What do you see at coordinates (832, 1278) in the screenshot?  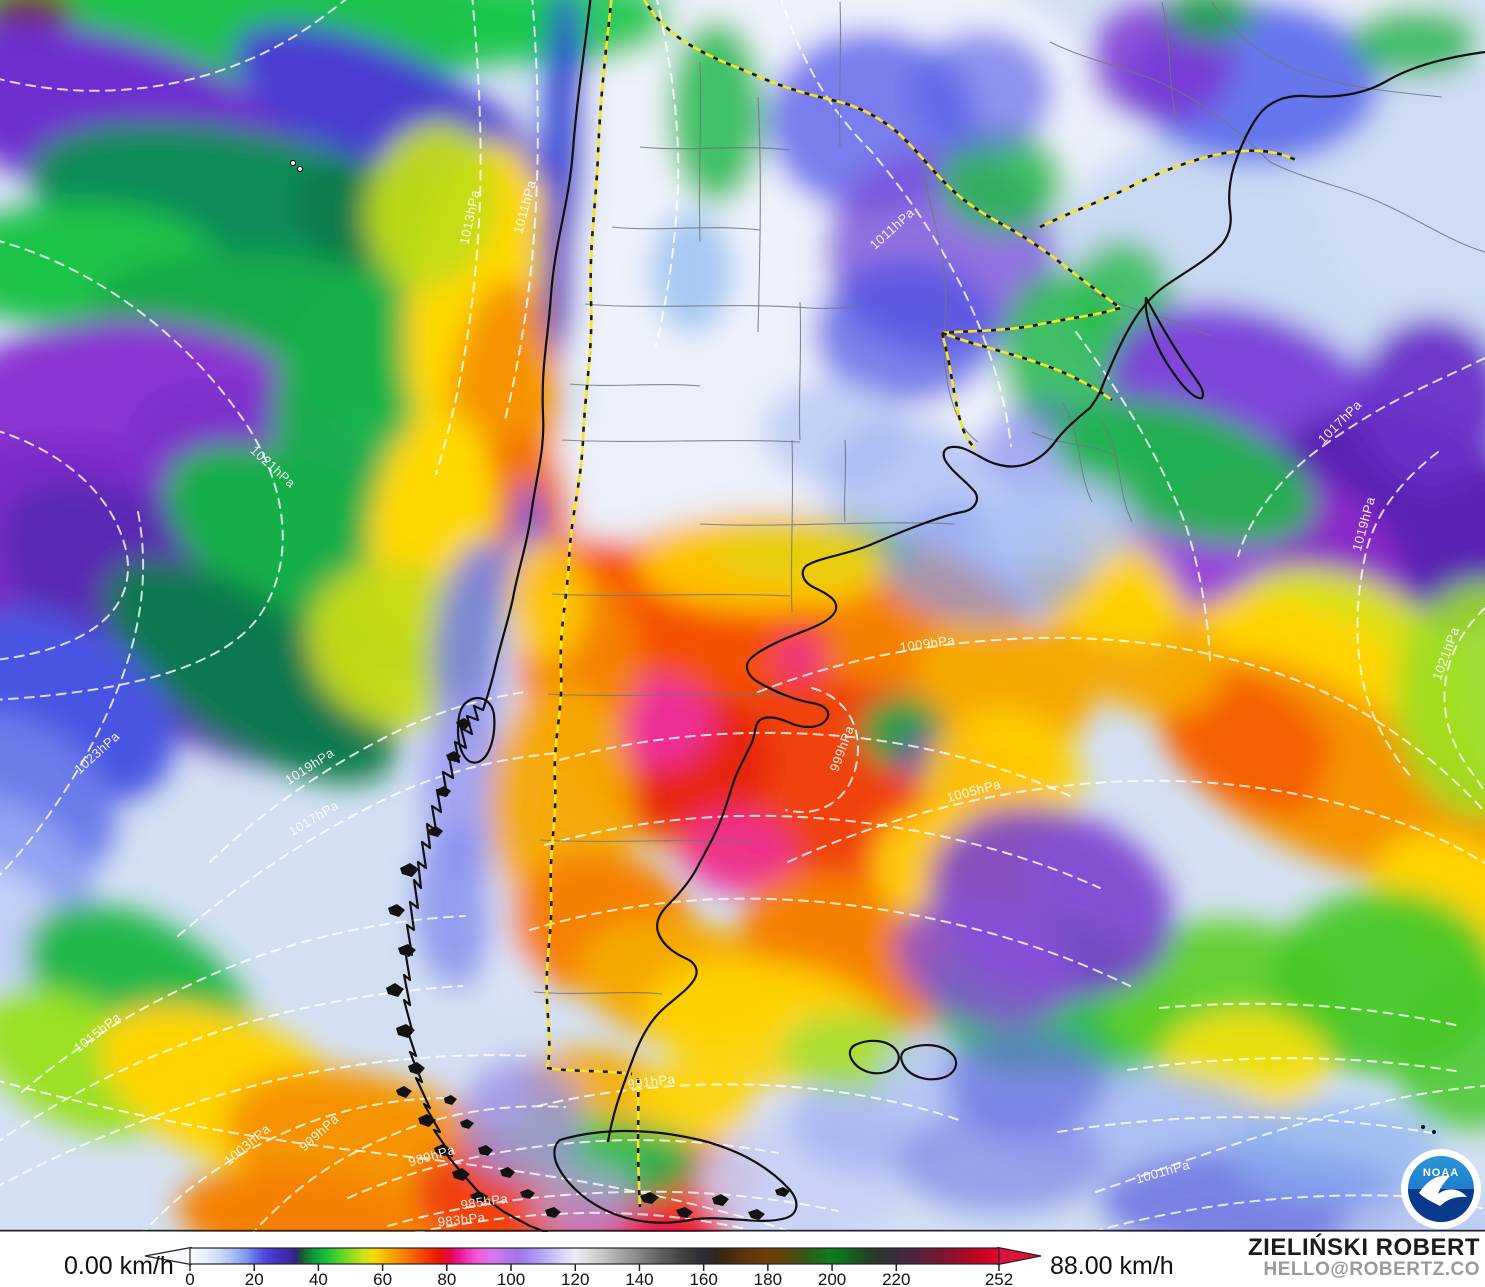 I see `svg-text: 200` at bounding box center [832, 1278].